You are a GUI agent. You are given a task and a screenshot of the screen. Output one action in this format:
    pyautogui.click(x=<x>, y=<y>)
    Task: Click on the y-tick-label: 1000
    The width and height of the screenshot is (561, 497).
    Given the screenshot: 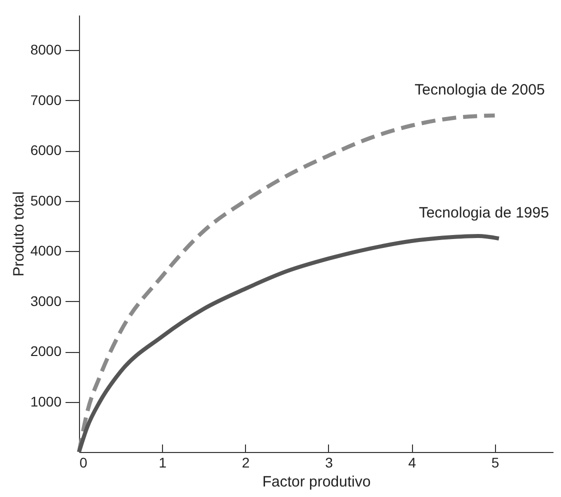 What is the action you would take?
    pyautogui.click(x=46, y=401)
    